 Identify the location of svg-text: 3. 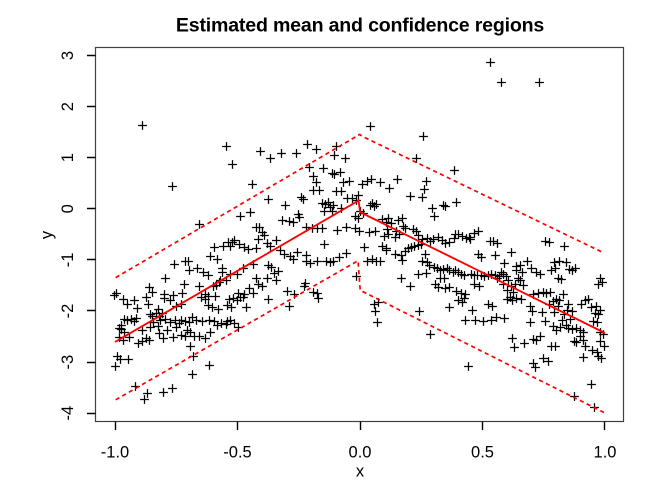
(68, 55).